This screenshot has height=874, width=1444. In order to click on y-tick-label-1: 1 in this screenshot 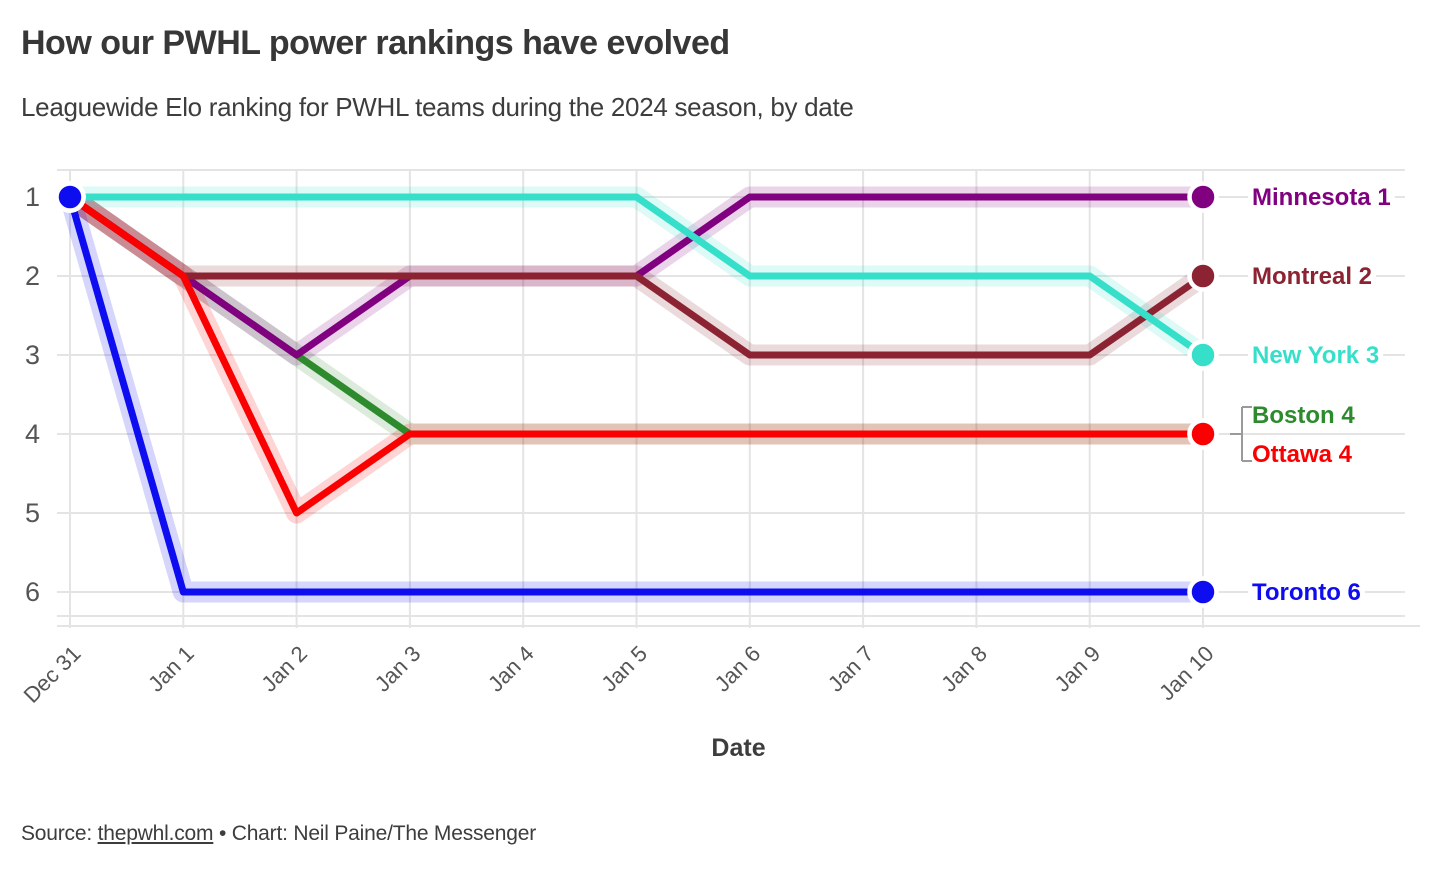, I will do `click(32, 197)`.